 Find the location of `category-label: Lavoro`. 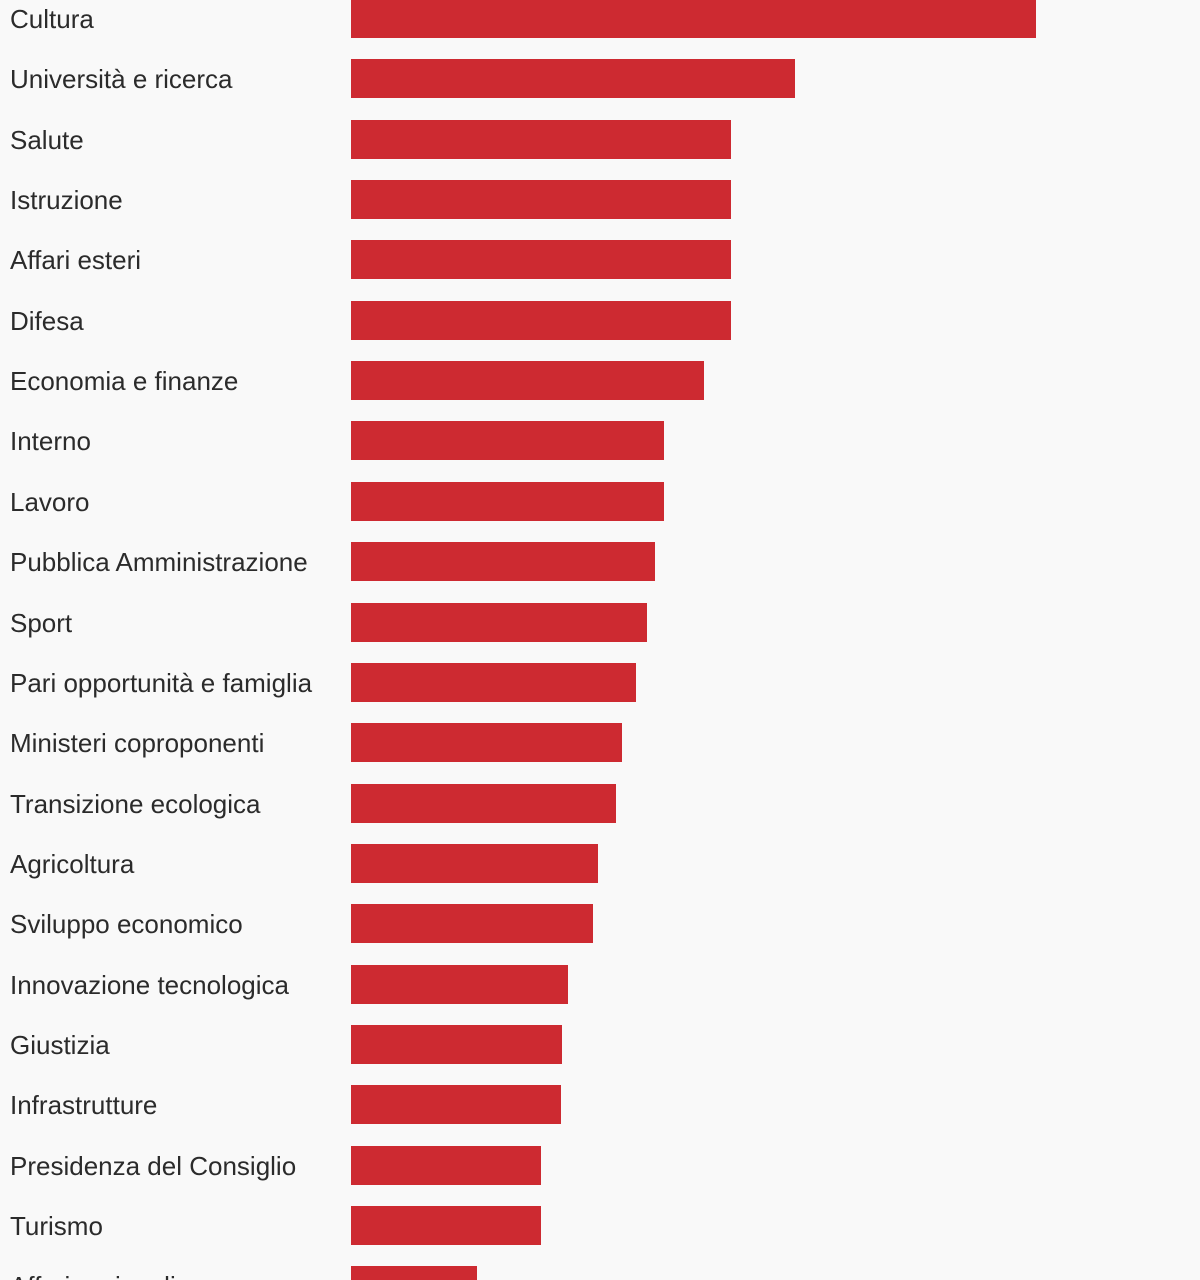

category-label: Lavoro is located at coordinates (50, 501).